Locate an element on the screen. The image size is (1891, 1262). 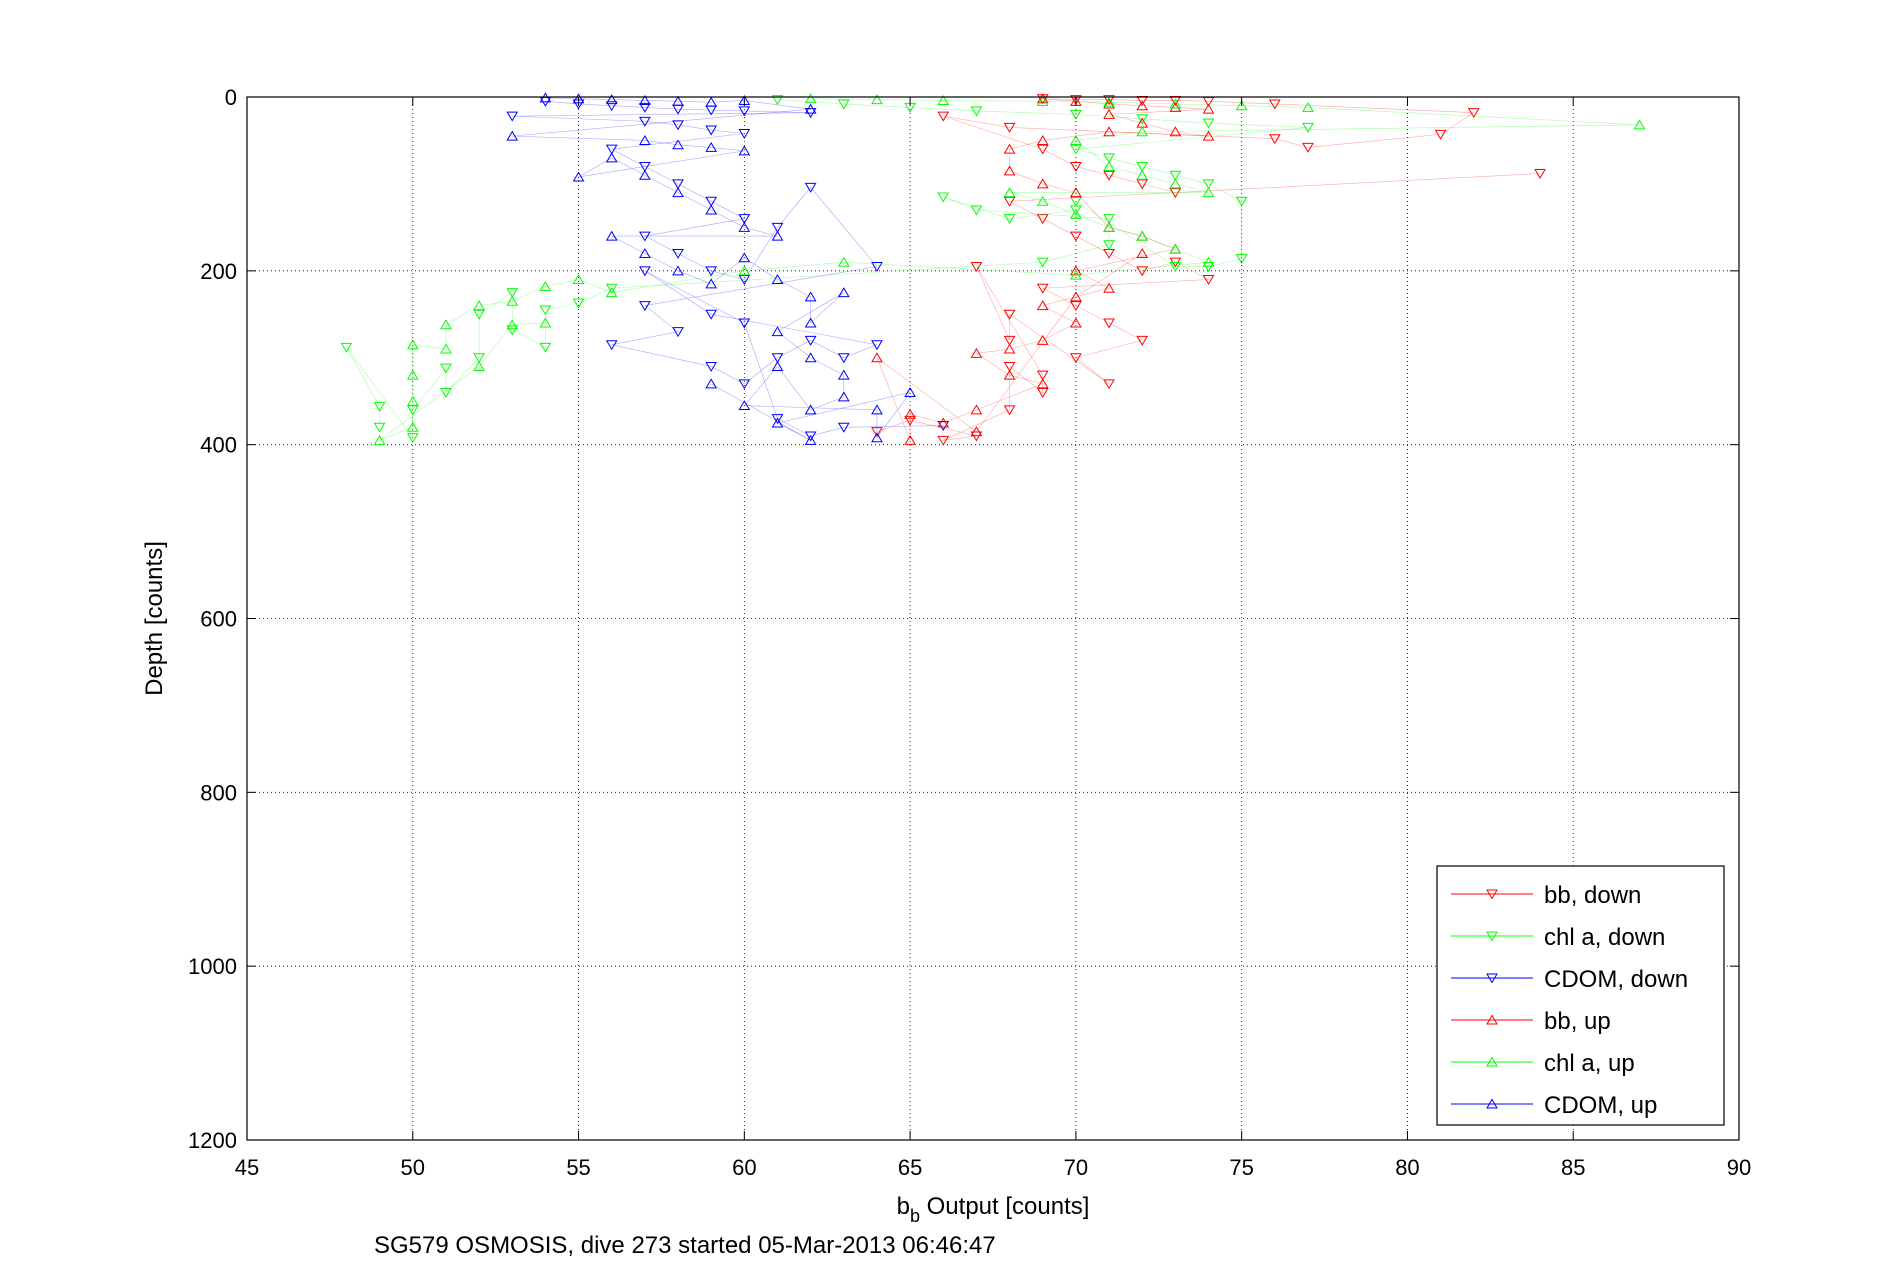
y-tick-label: 800 is located at coordinates (218, 792).